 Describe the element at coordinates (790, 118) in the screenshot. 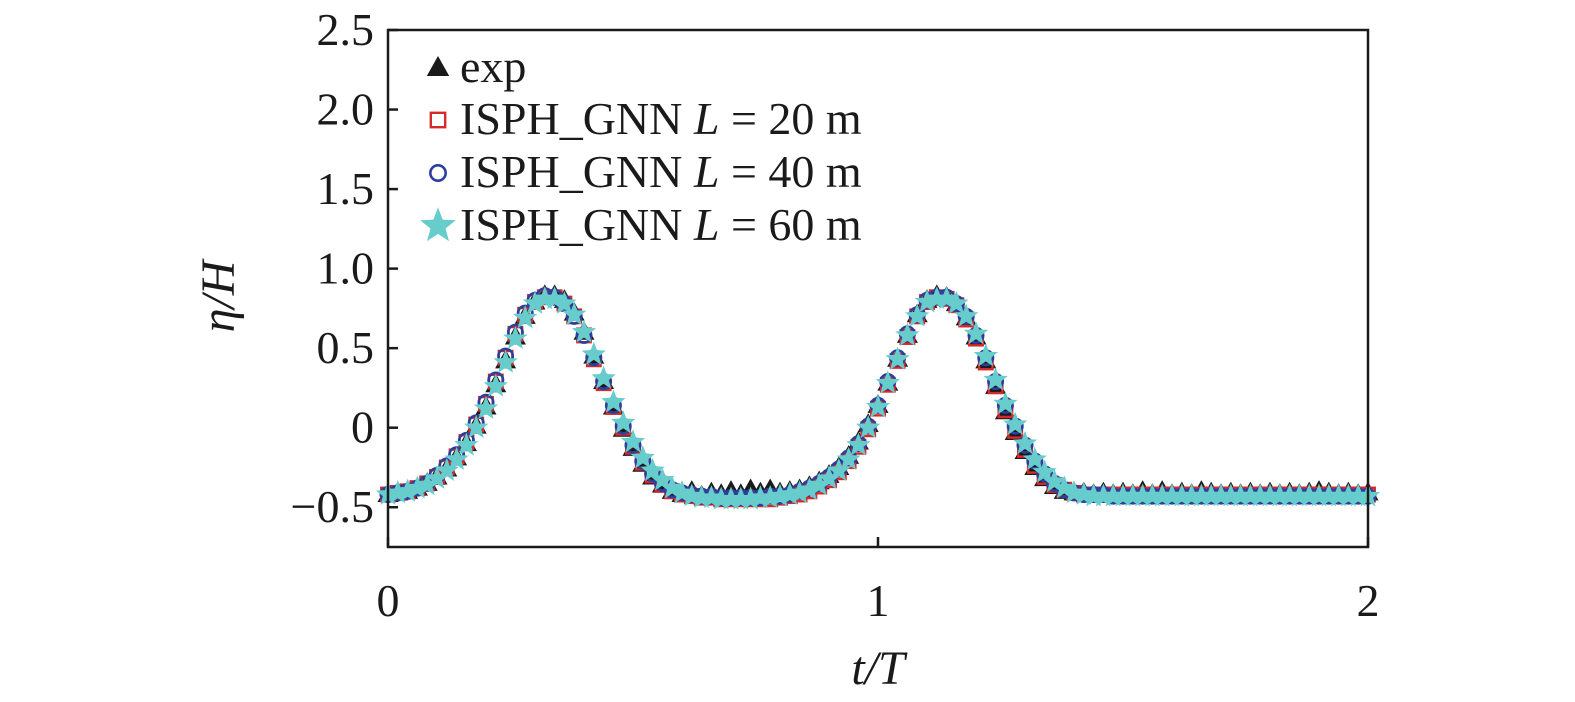

I see `legend-label-suffix: = 20 m` at that location.